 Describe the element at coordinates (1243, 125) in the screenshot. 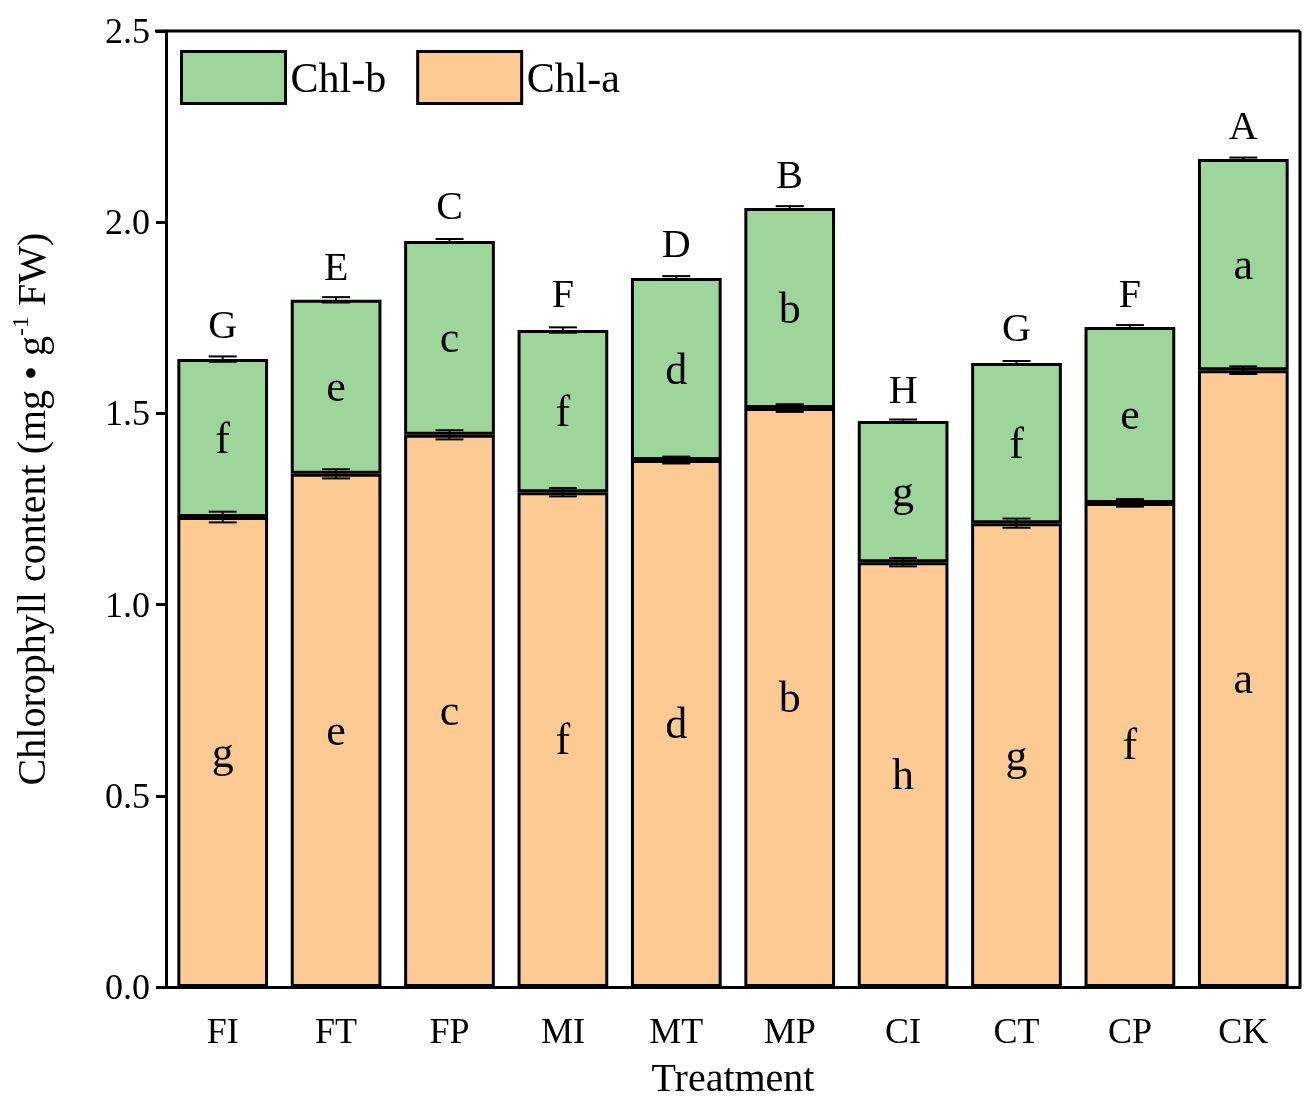

I see `annotation: A` at that location.